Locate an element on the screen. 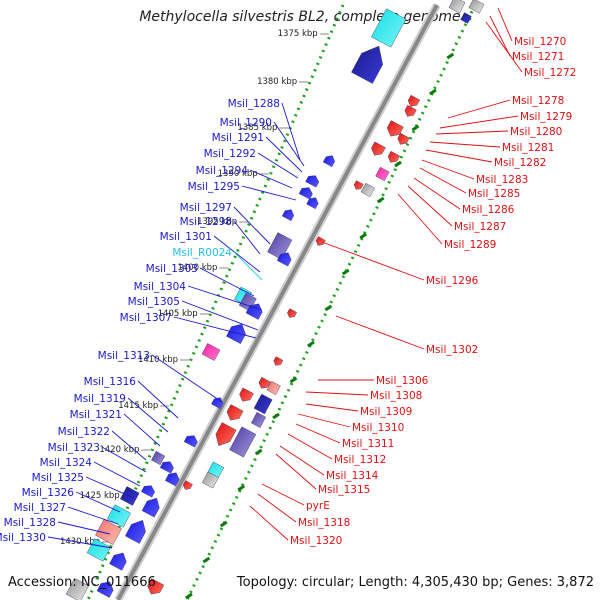  kbp-tick-label: 1415 kbp is located at coordinates (138, 406).